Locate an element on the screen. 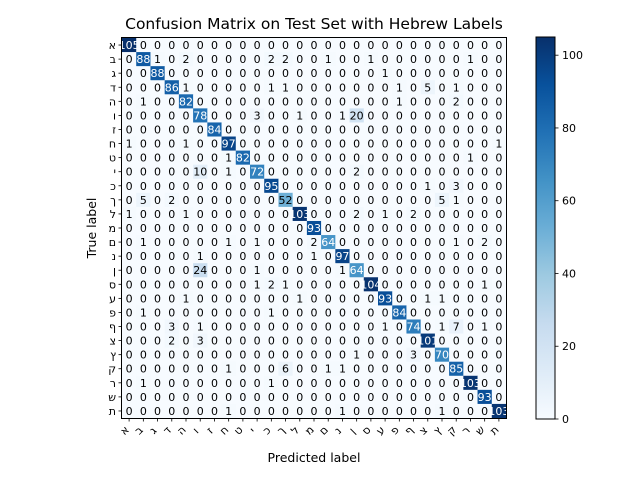  cell-value-label: 2 is located at coordinates (285, 59).